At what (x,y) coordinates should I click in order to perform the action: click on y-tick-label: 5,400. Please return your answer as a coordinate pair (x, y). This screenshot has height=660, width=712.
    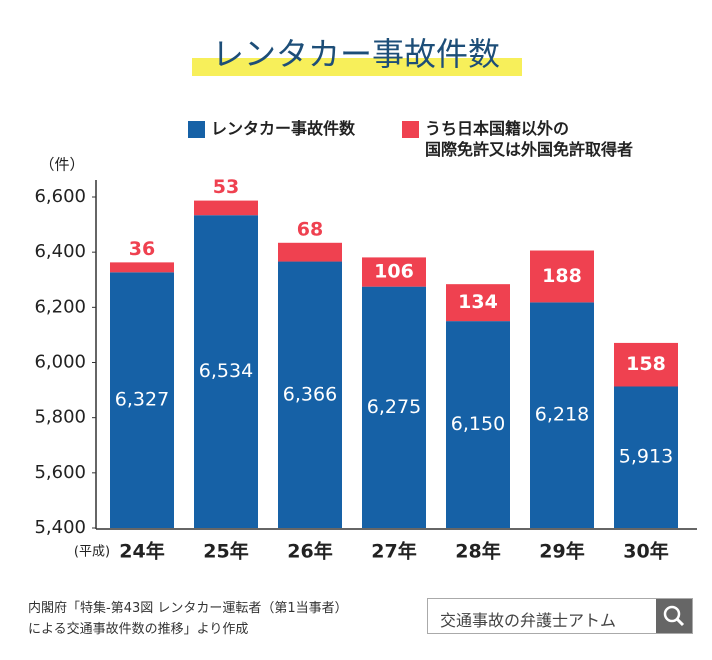
    Looking at the image, I should click on (60, 527).